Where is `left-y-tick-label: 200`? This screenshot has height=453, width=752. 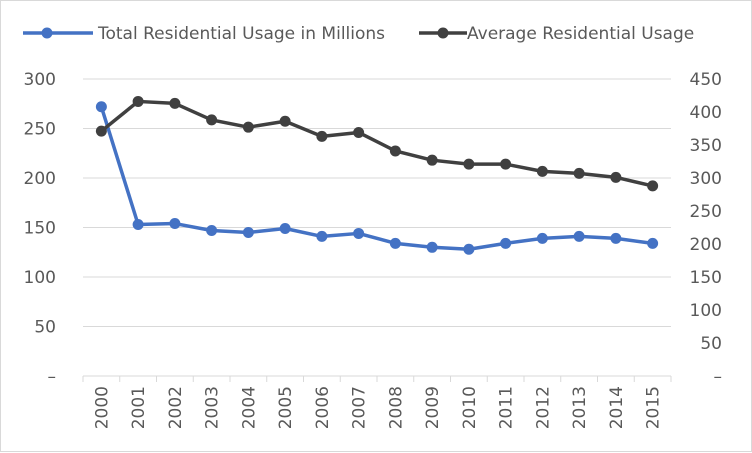
left-y-tick-label: 200 is located at coordinates (40, 179).